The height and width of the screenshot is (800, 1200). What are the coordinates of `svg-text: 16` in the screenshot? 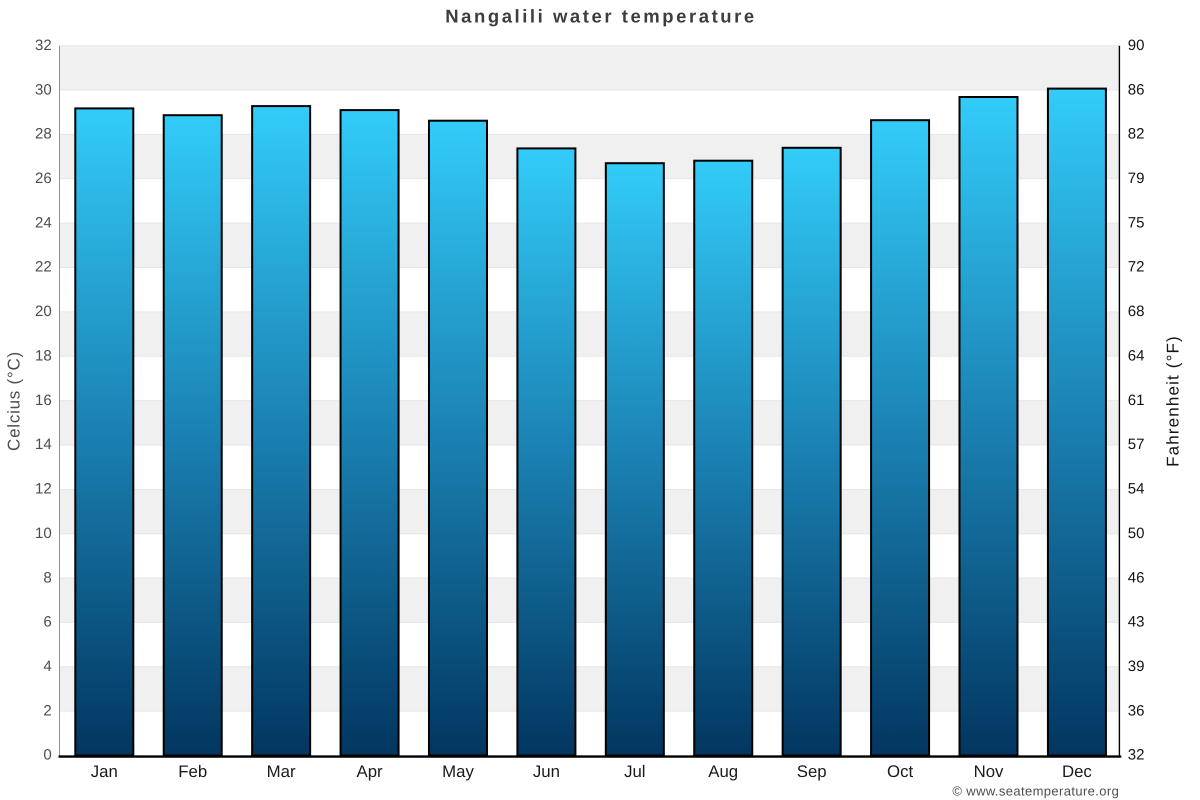 It's located at (43, 400).